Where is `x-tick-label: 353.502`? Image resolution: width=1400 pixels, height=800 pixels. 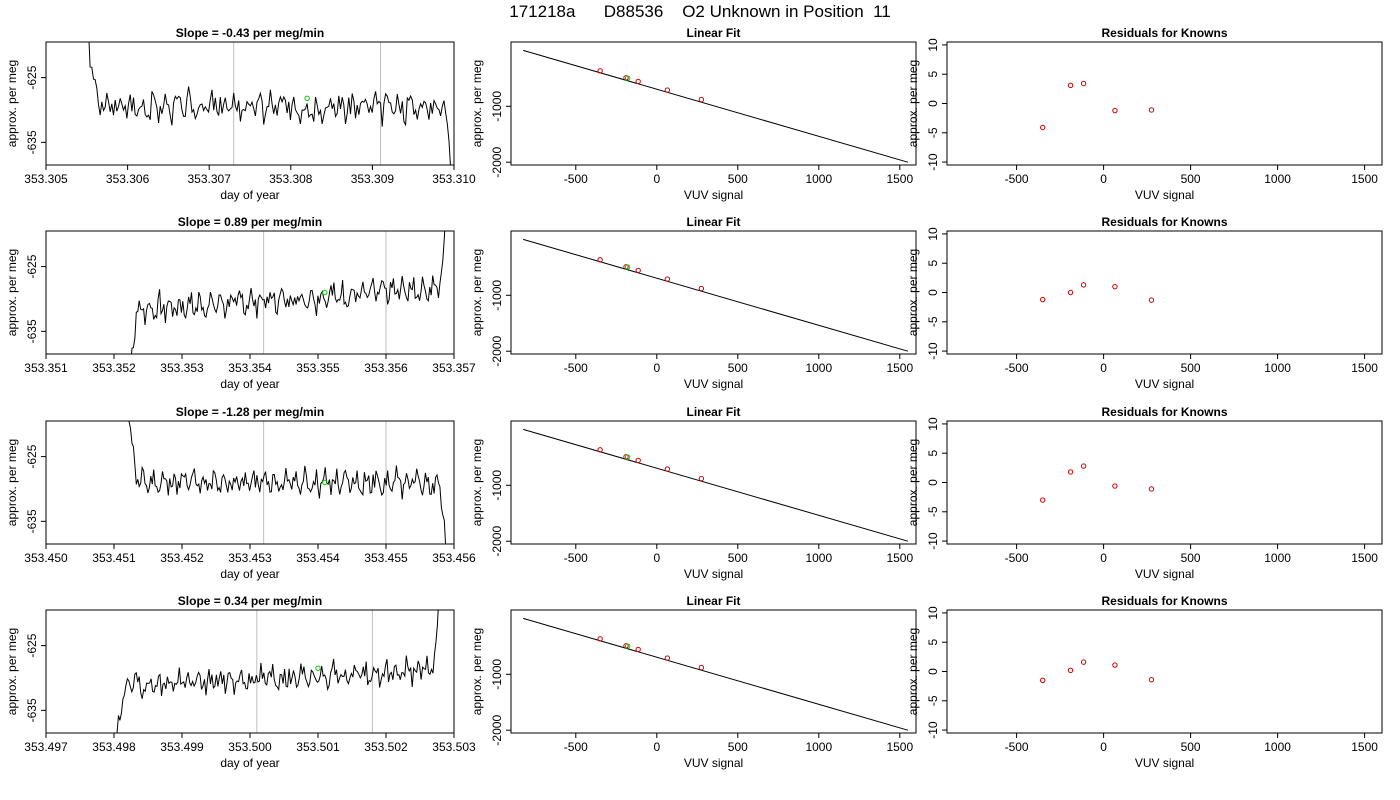 x-tick-label: 353.502 is located at coordinates (386, 747).